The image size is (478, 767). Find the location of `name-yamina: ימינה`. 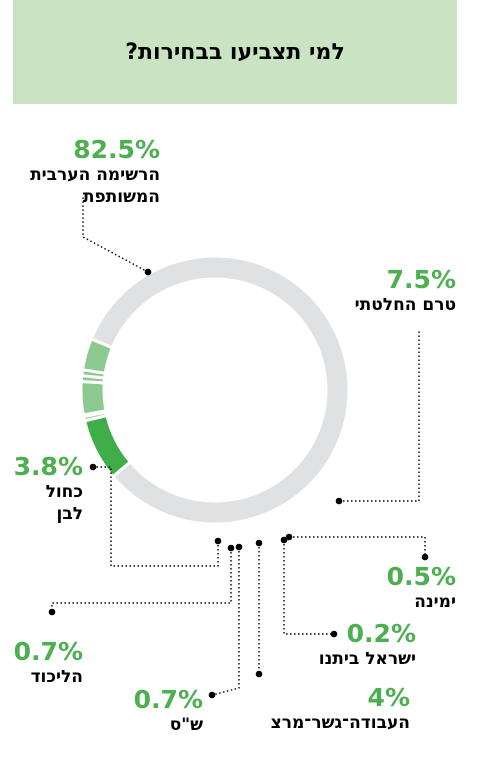

name-yamina: ימינה is located at coordinates (435, 602).